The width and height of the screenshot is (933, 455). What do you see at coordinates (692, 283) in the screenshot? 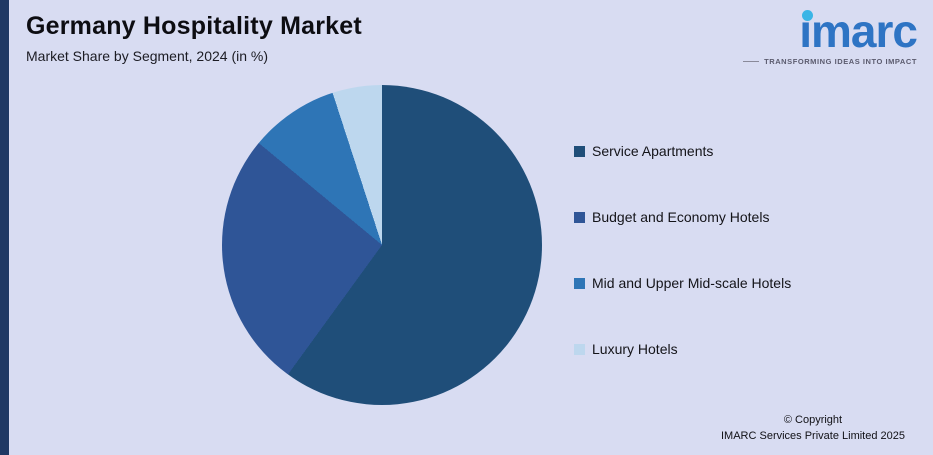
I see `legend-label: Mid and Upper Mid-scale Hotels` at bounding box center [692, 283].